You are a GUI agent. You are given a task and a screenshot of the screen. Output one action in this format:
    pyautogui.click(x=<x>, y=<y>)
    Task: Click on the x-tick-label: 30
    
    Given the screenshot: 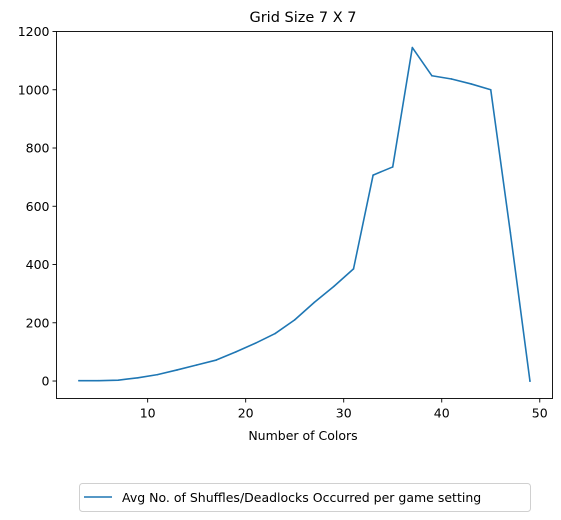 What is the action you would take?
    pyautogui.click(x=344, y=413)
    